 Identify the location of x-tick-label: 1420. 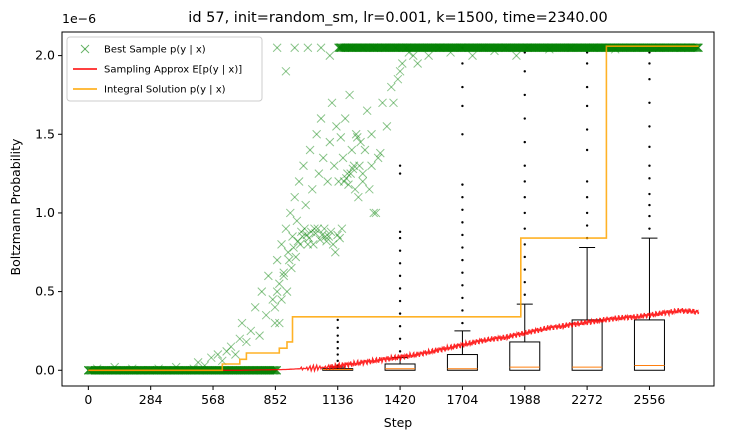
(400, 399).